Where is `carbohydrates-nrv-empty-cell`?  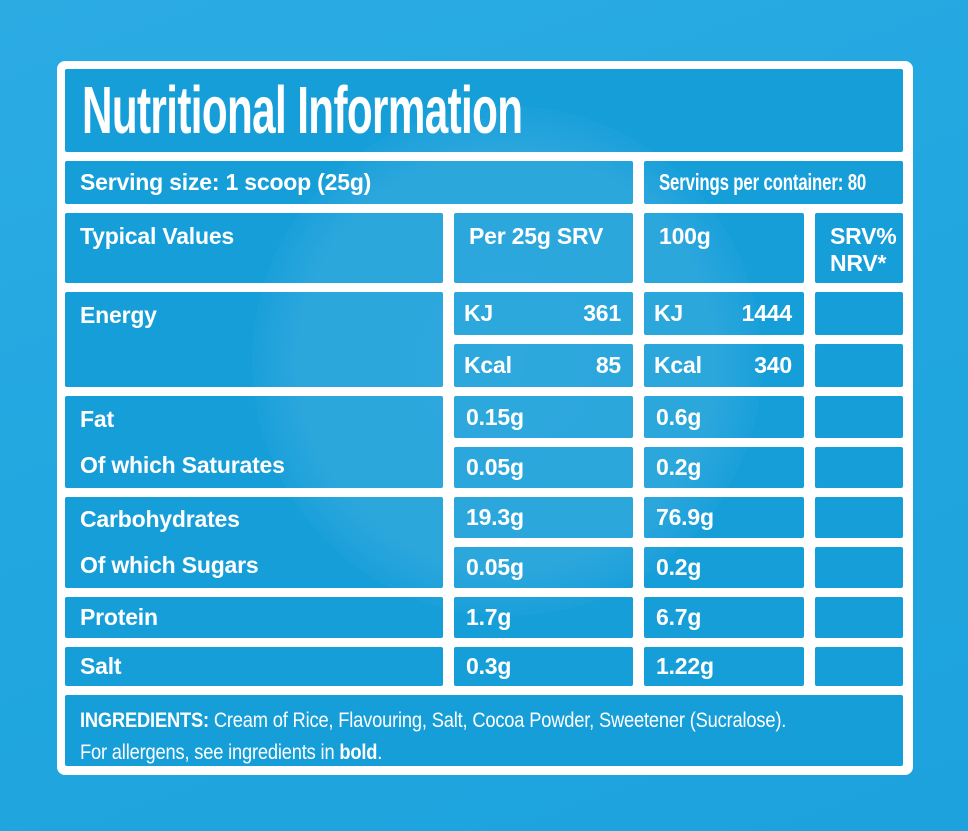 carbohydrates-nrv-empty-cell is located at coordinates (859, 517).